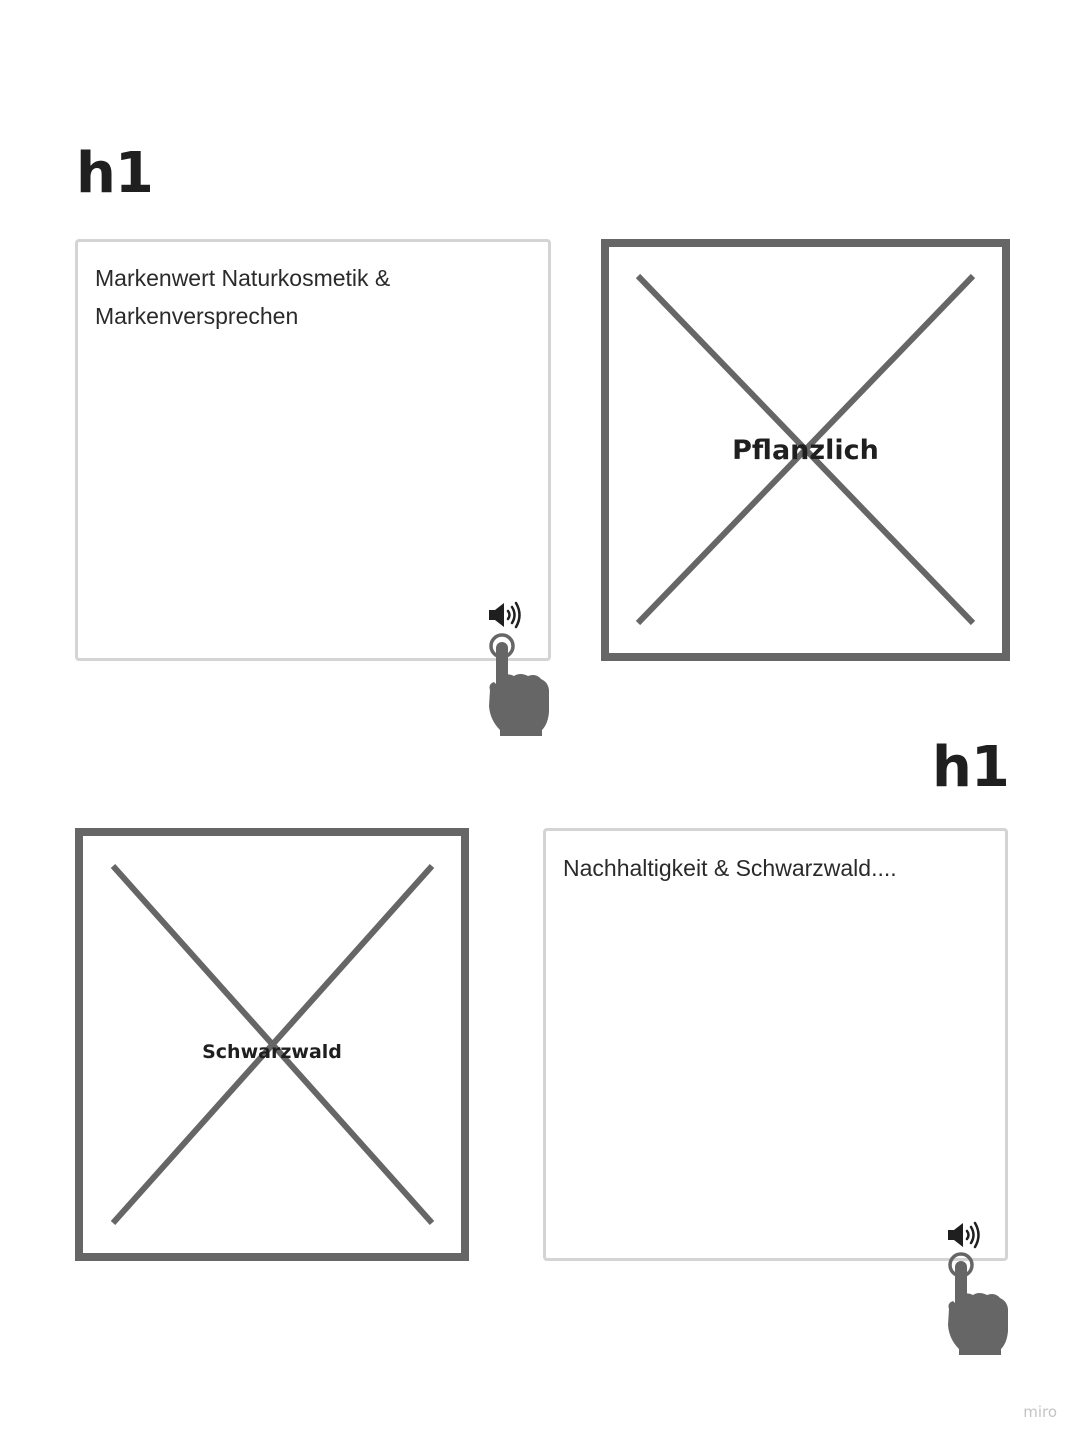  I want to click on image-placeholder-pflanzlich: Pflanzlich, so click(805, 450).